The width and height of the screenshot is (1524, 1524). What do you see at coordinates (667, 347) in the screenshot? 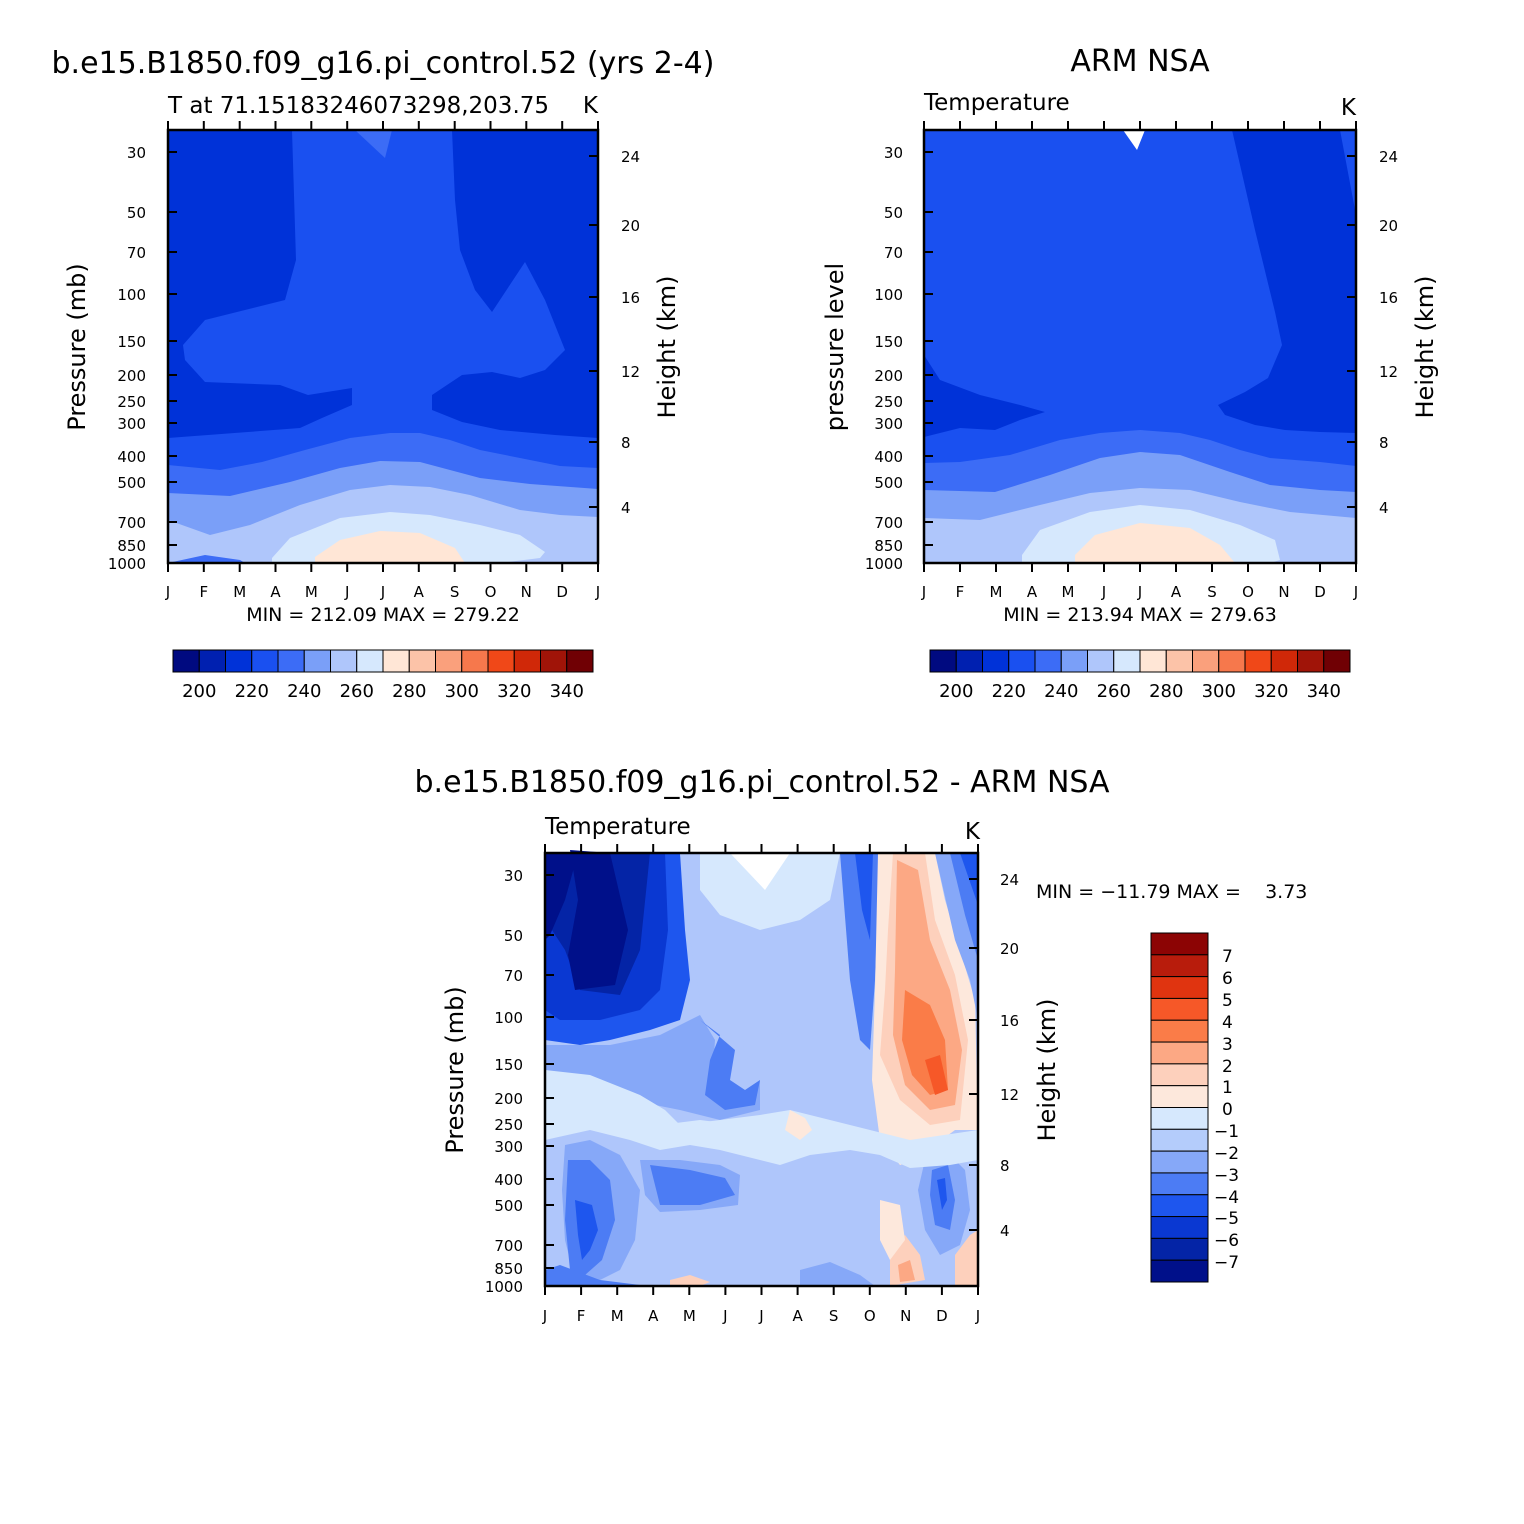
I see `panel-model-ylabel-right: Height (km)` at bounding box center [667, 347].